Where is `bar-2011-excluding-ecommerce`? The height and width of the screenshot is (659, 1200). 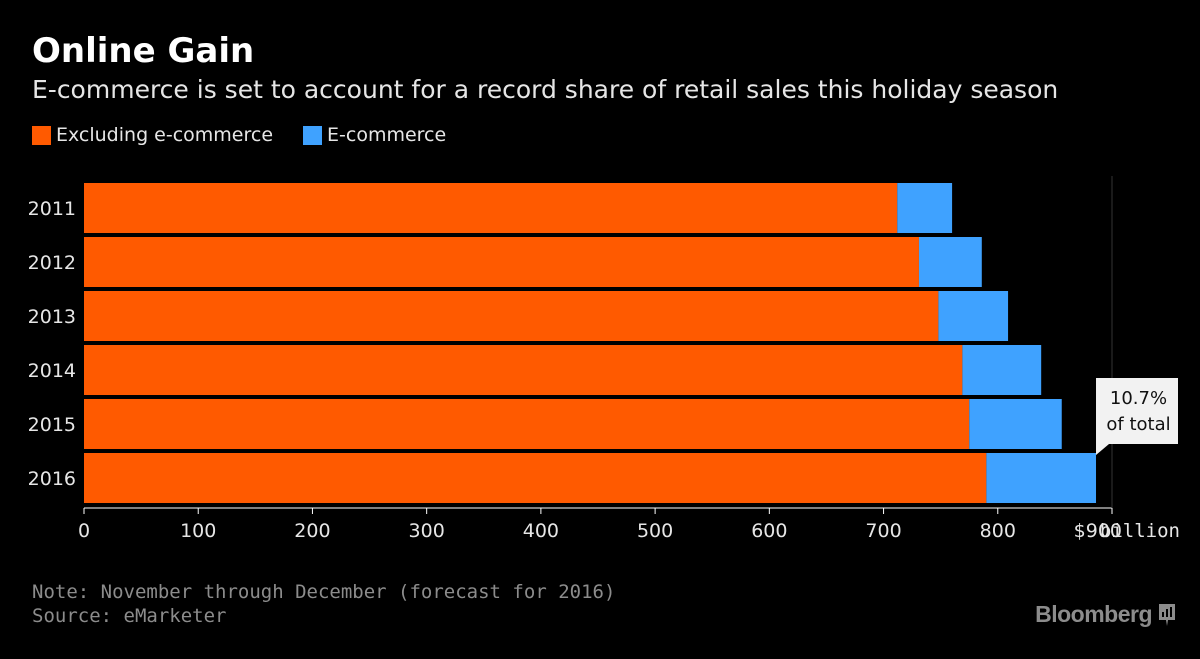 bar-2011-excluding-ecommerce is located at coordinates (491, 208).